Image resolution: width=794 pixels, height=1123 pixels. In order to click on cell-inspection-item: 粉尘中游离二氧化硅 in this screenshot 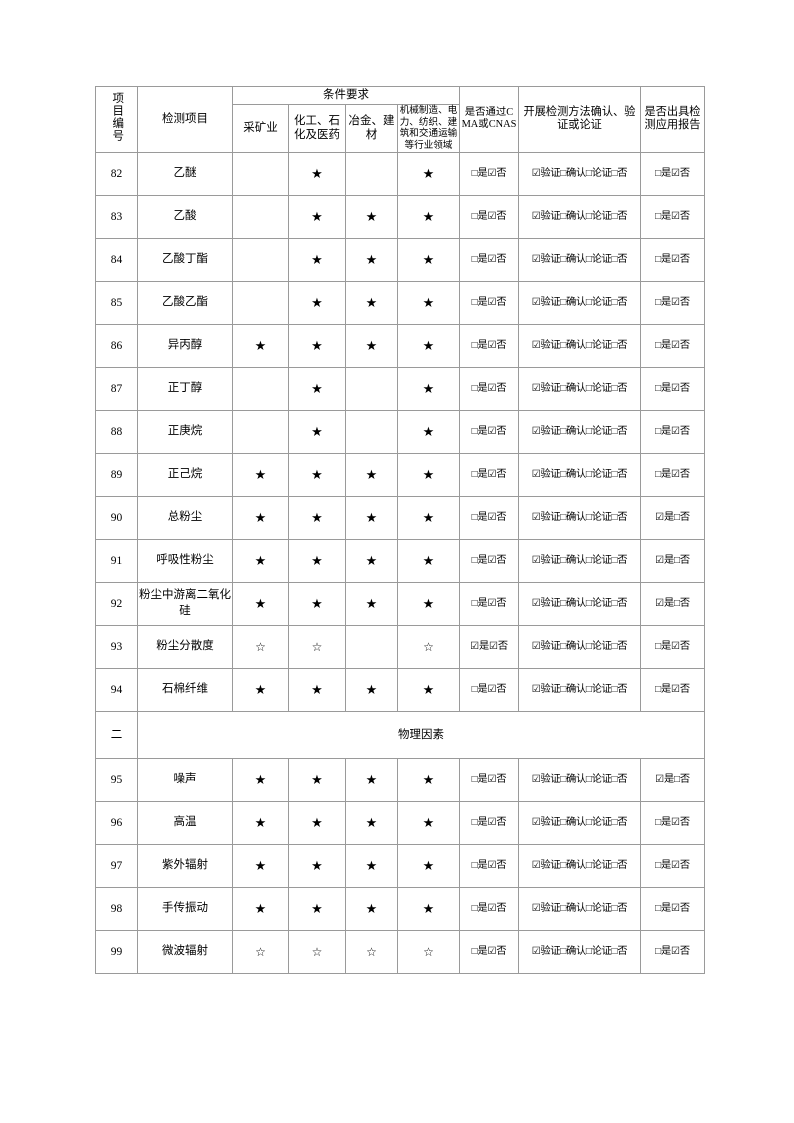, I will do `click(185, 603)`.